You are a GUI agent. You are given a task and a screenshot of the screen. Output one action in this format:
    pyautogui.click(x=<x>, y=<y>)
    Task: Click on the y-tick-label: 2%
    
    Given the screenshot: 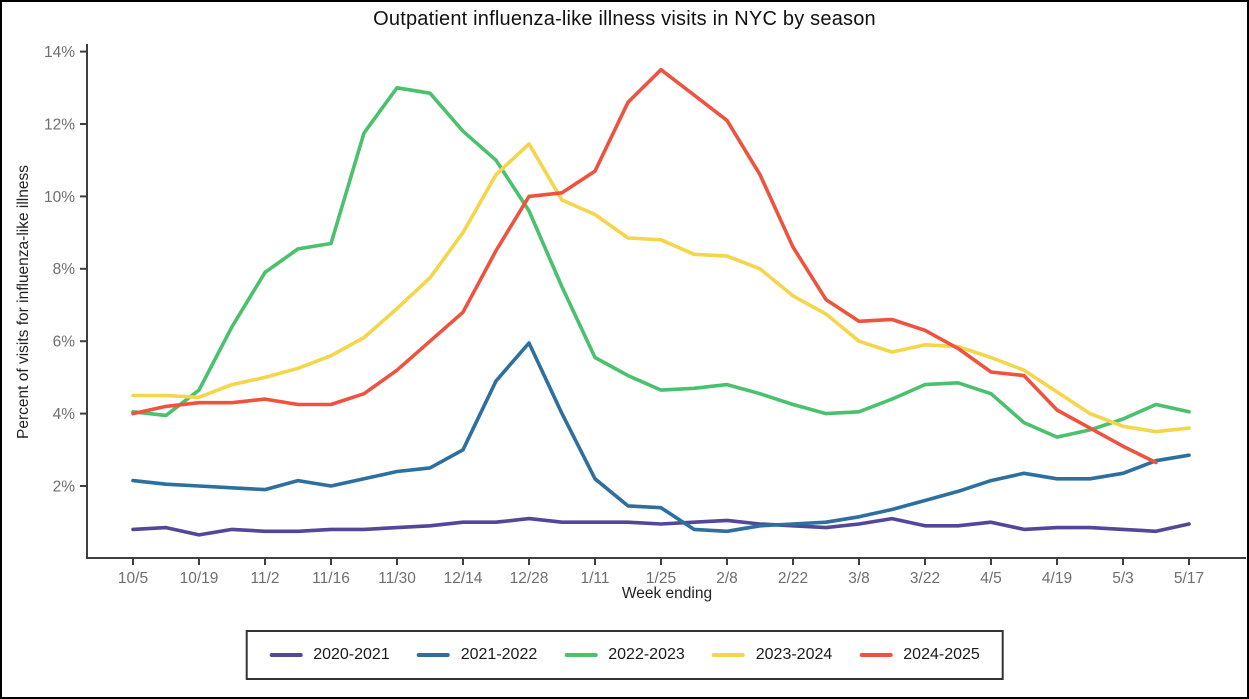 What is the action you would take?
    pyautogui.click(x=64, y=486)
    